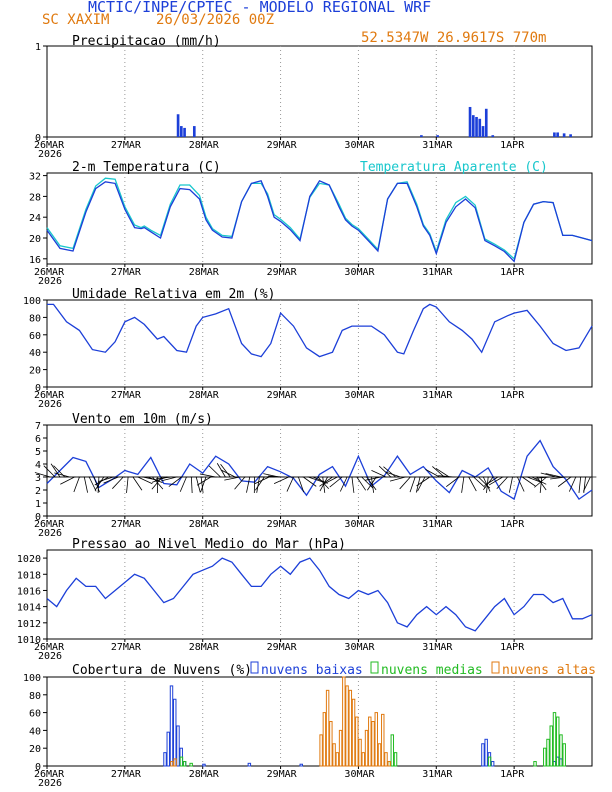 The image size is (612, 792). What do you see at coordinates (35, 260) in the screenshot?
I see `temp-ytick-label: 16` at bounding box center [35, 260].